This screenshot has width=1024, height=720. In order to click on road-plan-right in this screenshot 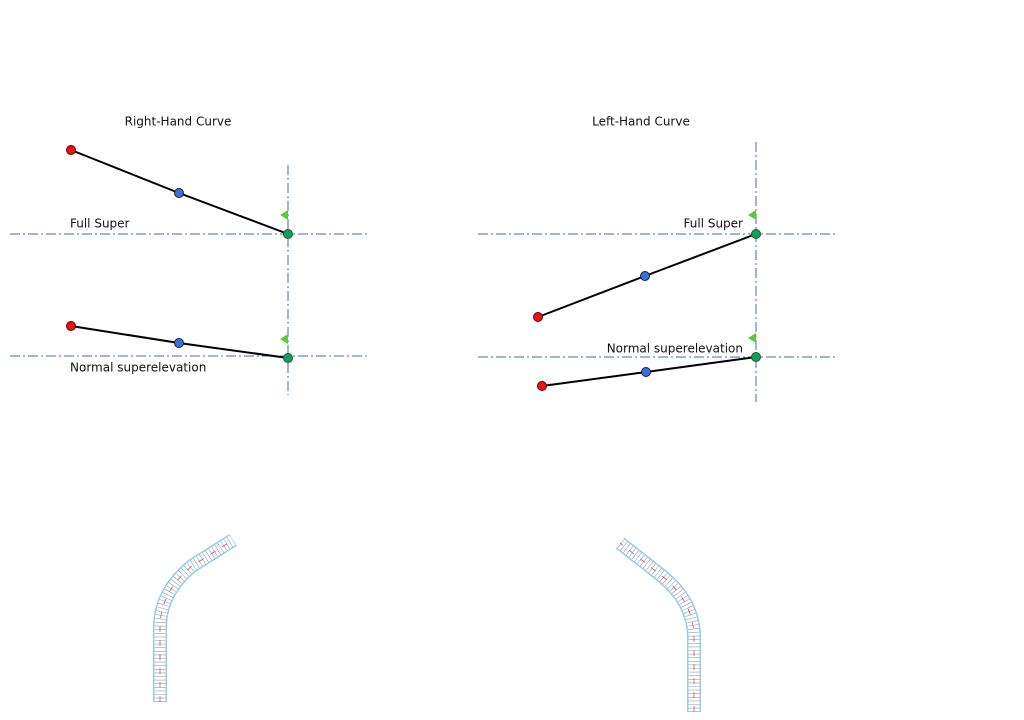, I will do `click(195, 618)`.